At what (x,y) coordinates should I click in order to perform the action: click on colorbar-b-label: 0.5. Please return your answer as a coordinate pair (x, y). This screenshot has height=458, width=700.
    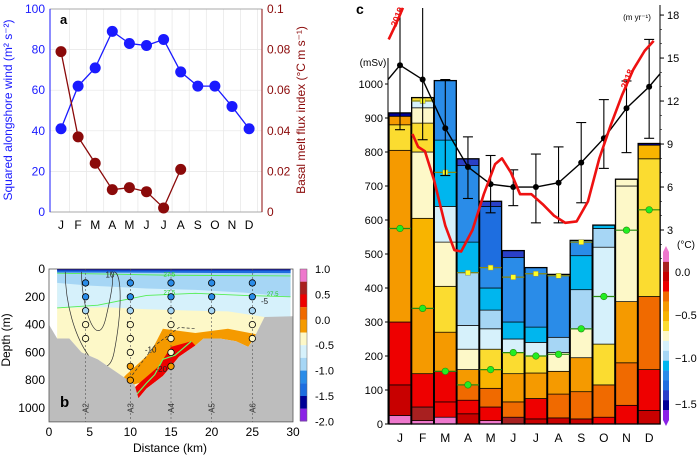
    Looking at the image, I should click on (322, 295).